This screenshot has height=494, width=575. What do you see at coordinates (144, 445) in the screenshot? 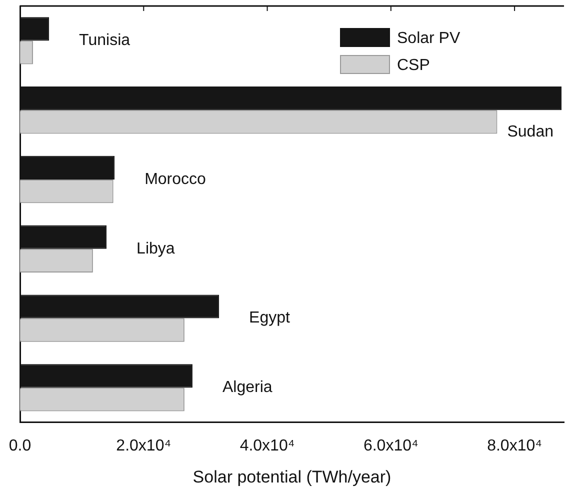
I see `x-tick-label: 2.0x10⁴` at bounding box center [144, 445].